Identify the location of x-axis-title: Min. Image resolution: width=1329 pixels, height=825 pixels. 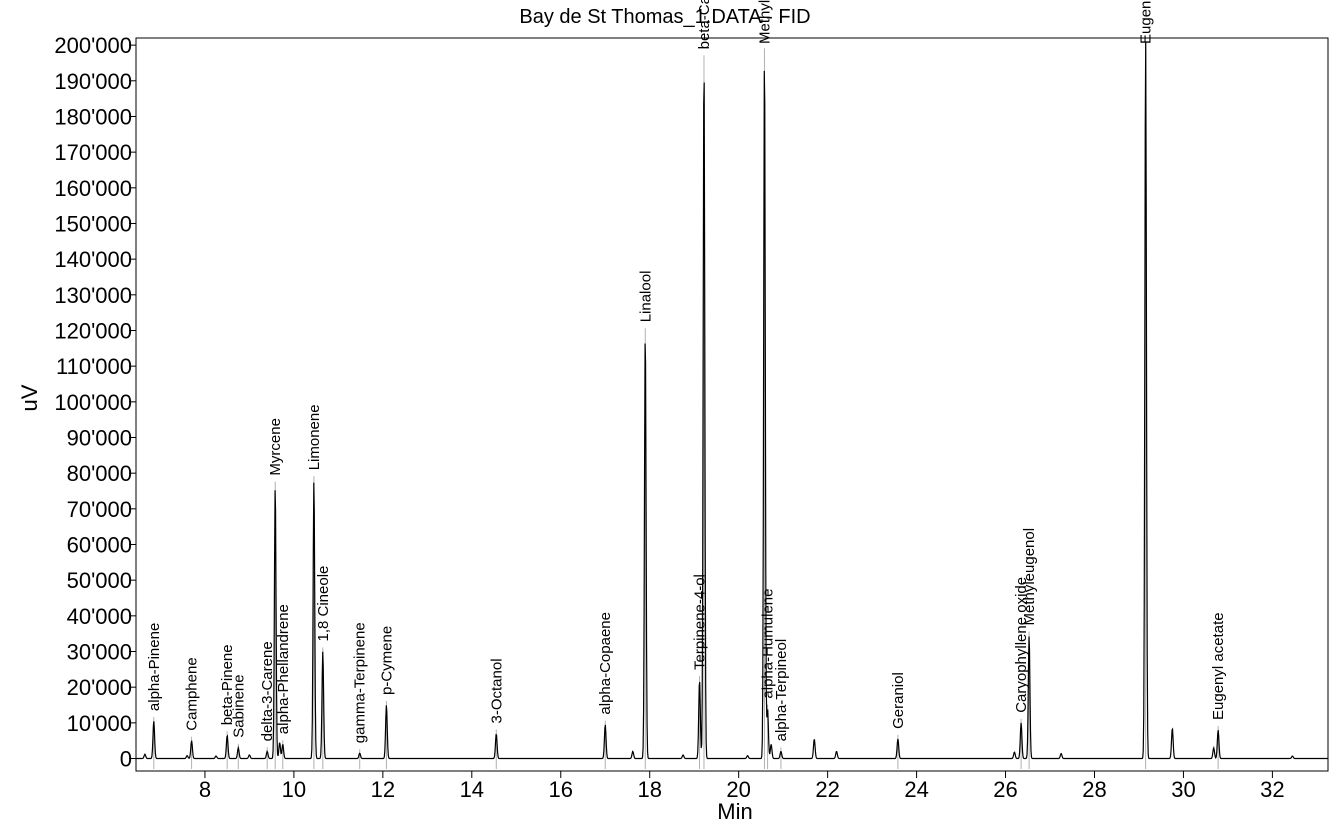
(734, 811).